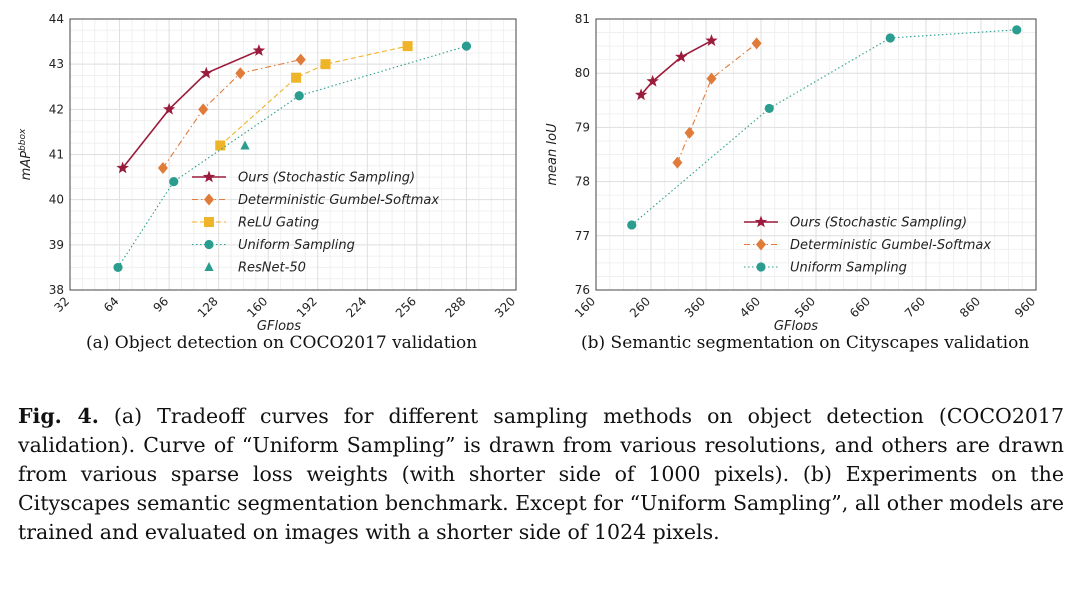 The width and height of the screenshot is (1080, 610). I want to click on y-axis-title: mAPbbox, so click(26, 154).